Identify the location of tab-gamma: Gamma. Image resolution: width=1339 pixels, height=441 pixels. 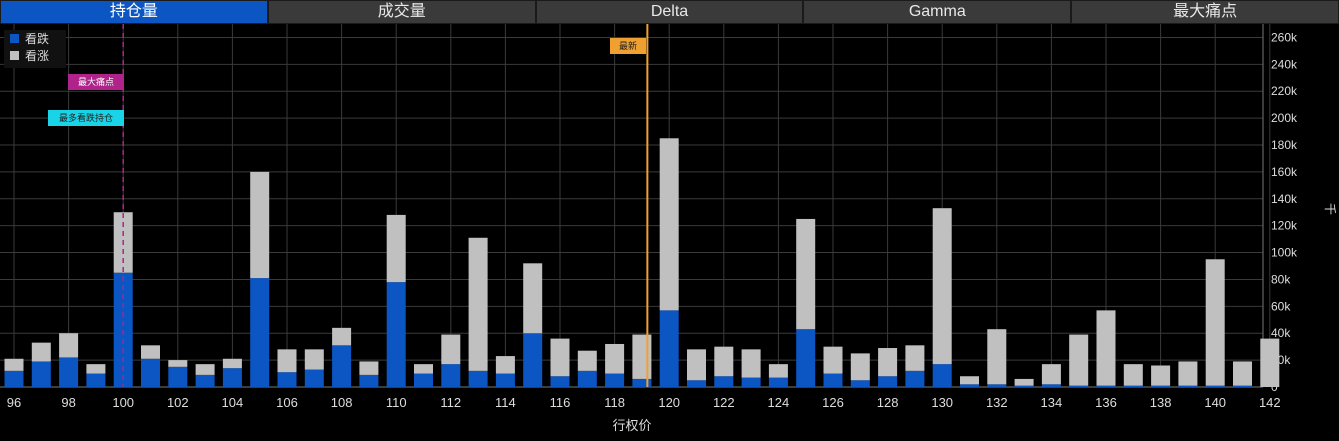
(937, 12).